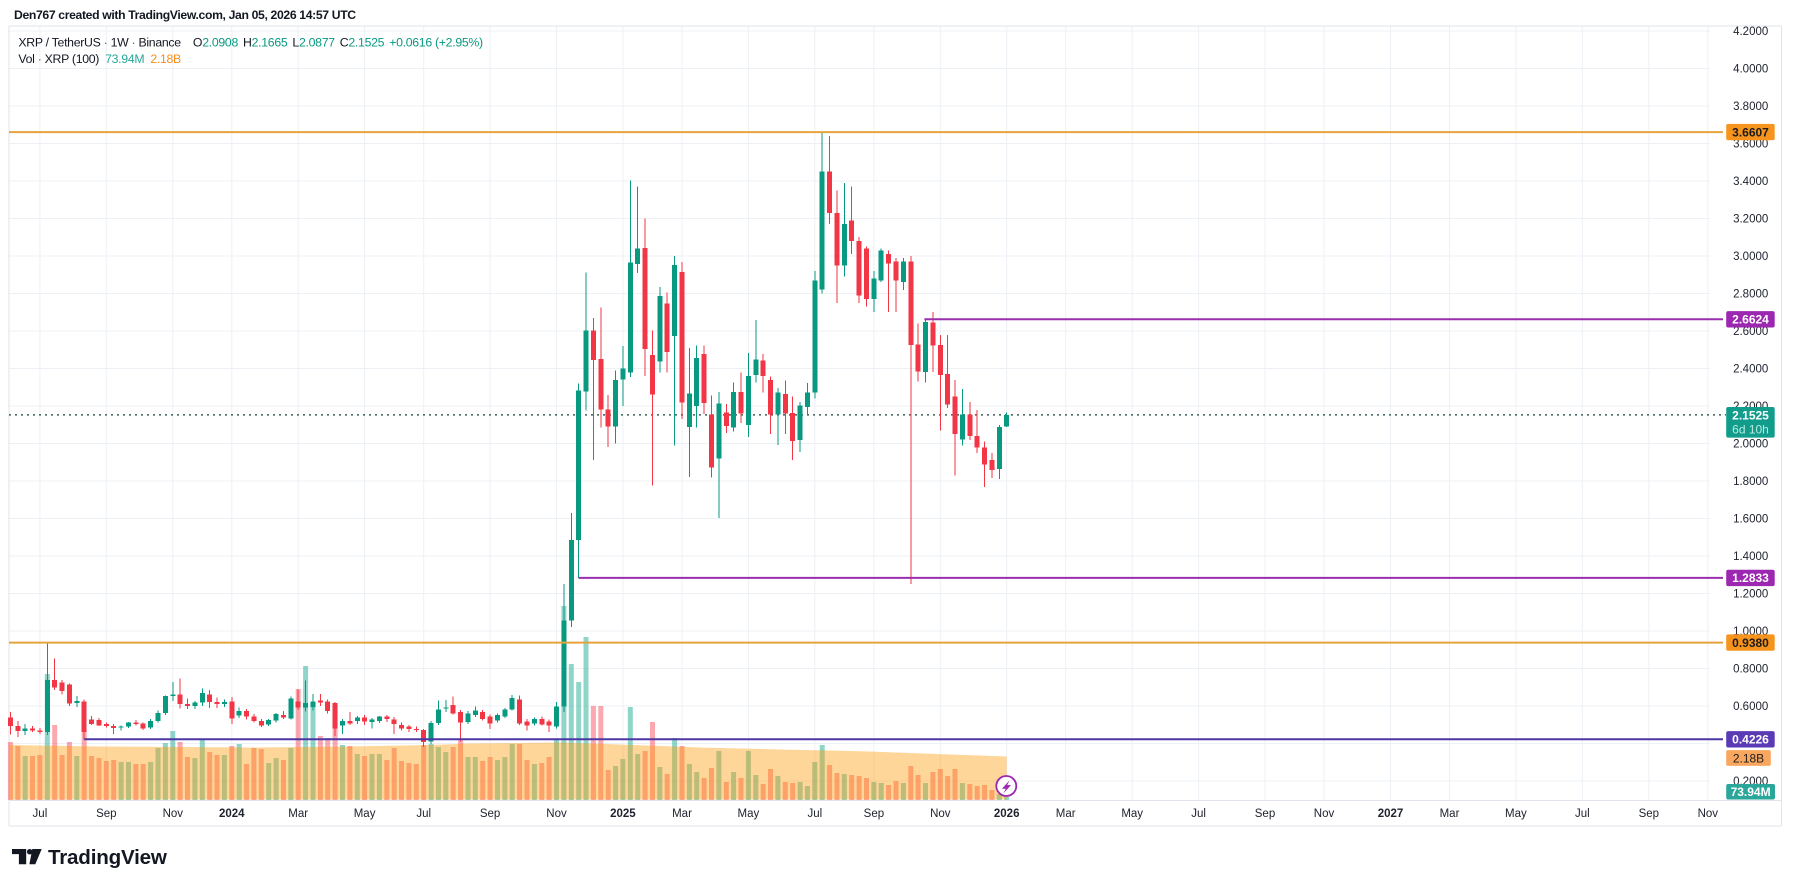  I want to click on svg-text: 1.2833, so click(1750, 578).